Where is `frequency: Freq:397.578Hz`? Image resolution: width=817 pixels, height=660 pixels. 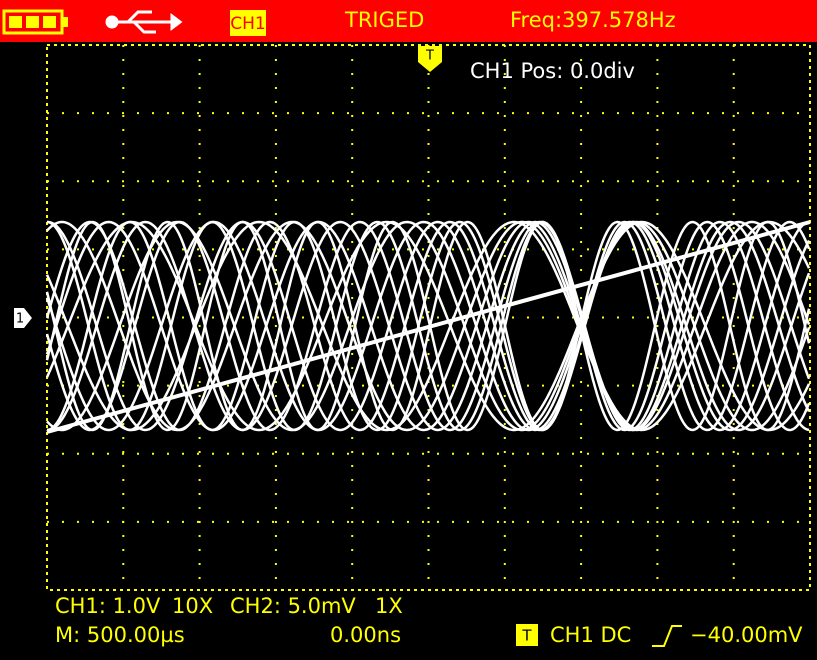 frequency: Freq:397.578Hz is located at coordinates (593, 20).